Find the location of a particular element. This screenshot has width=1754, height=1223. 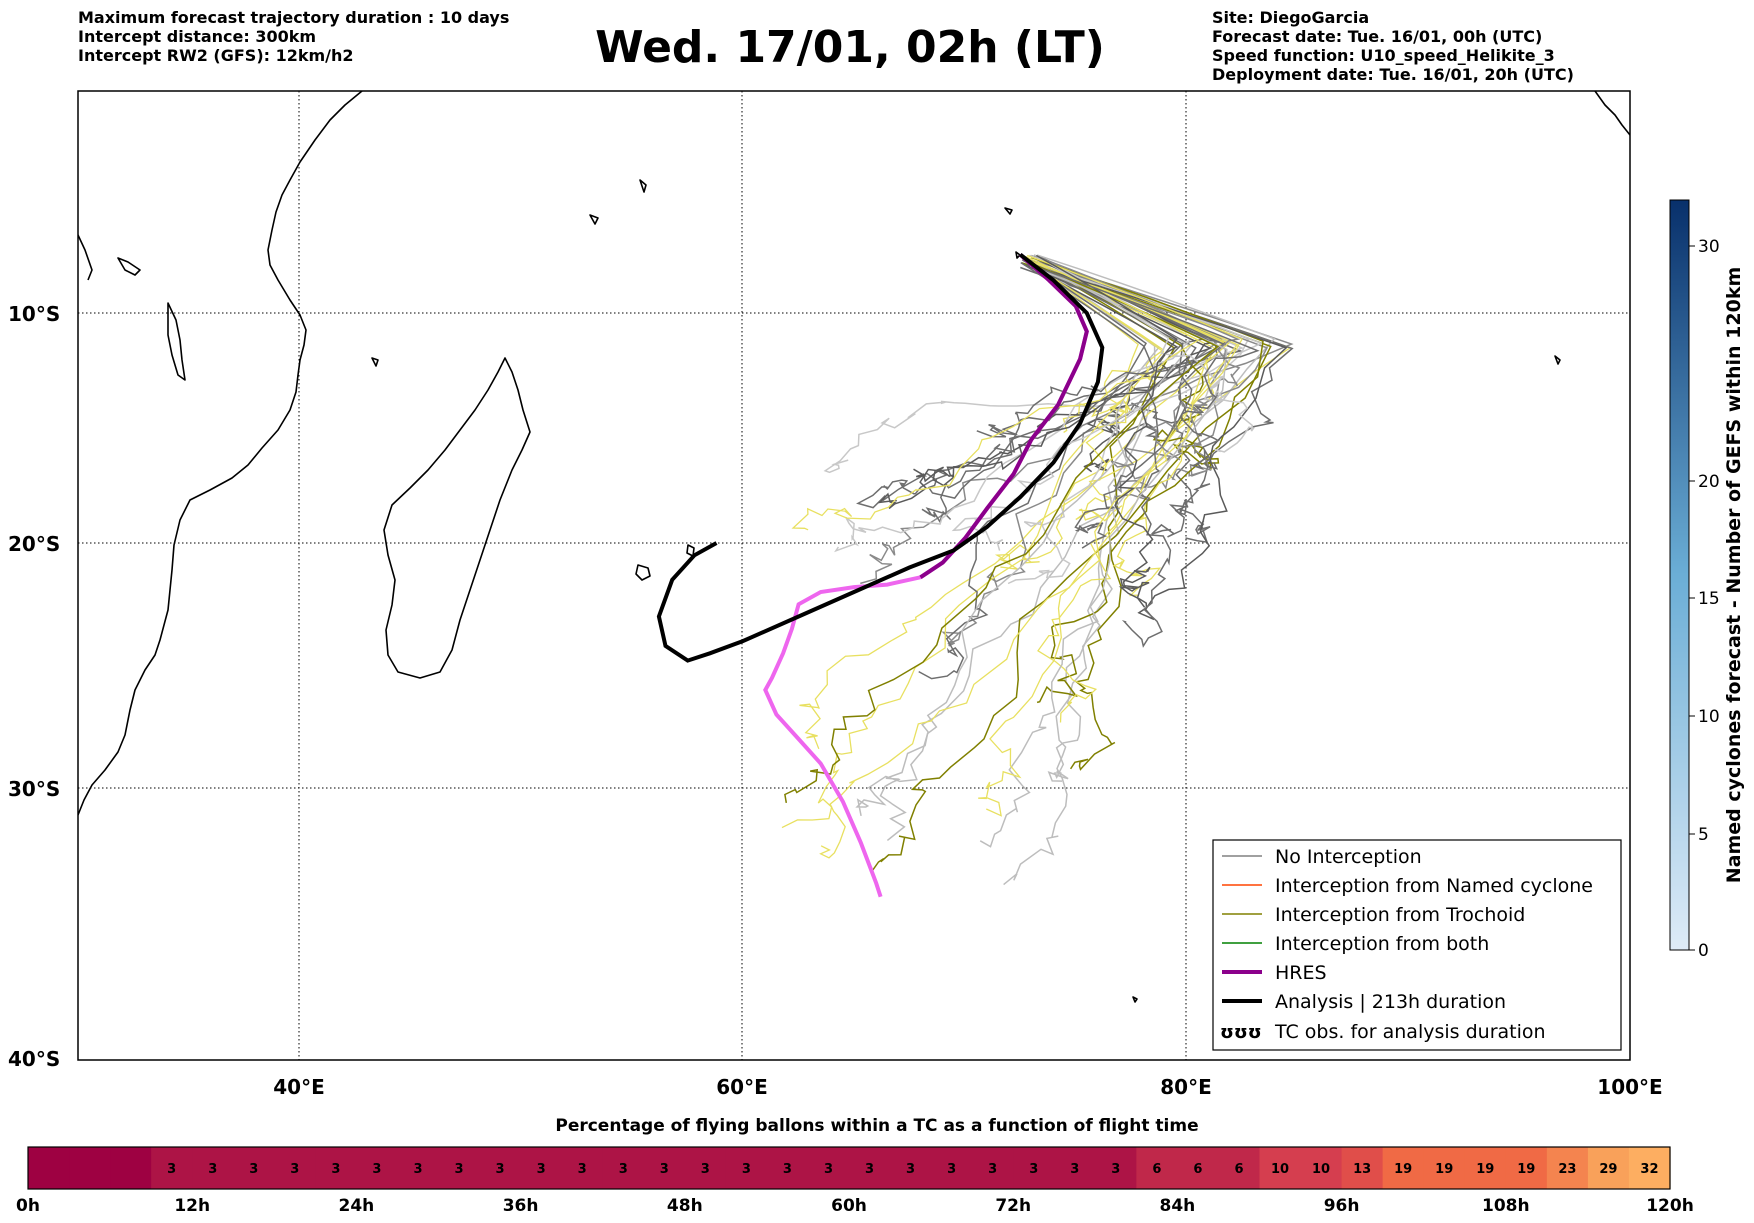

percentage-value: 23 is located at coordinates (1567, 1169).